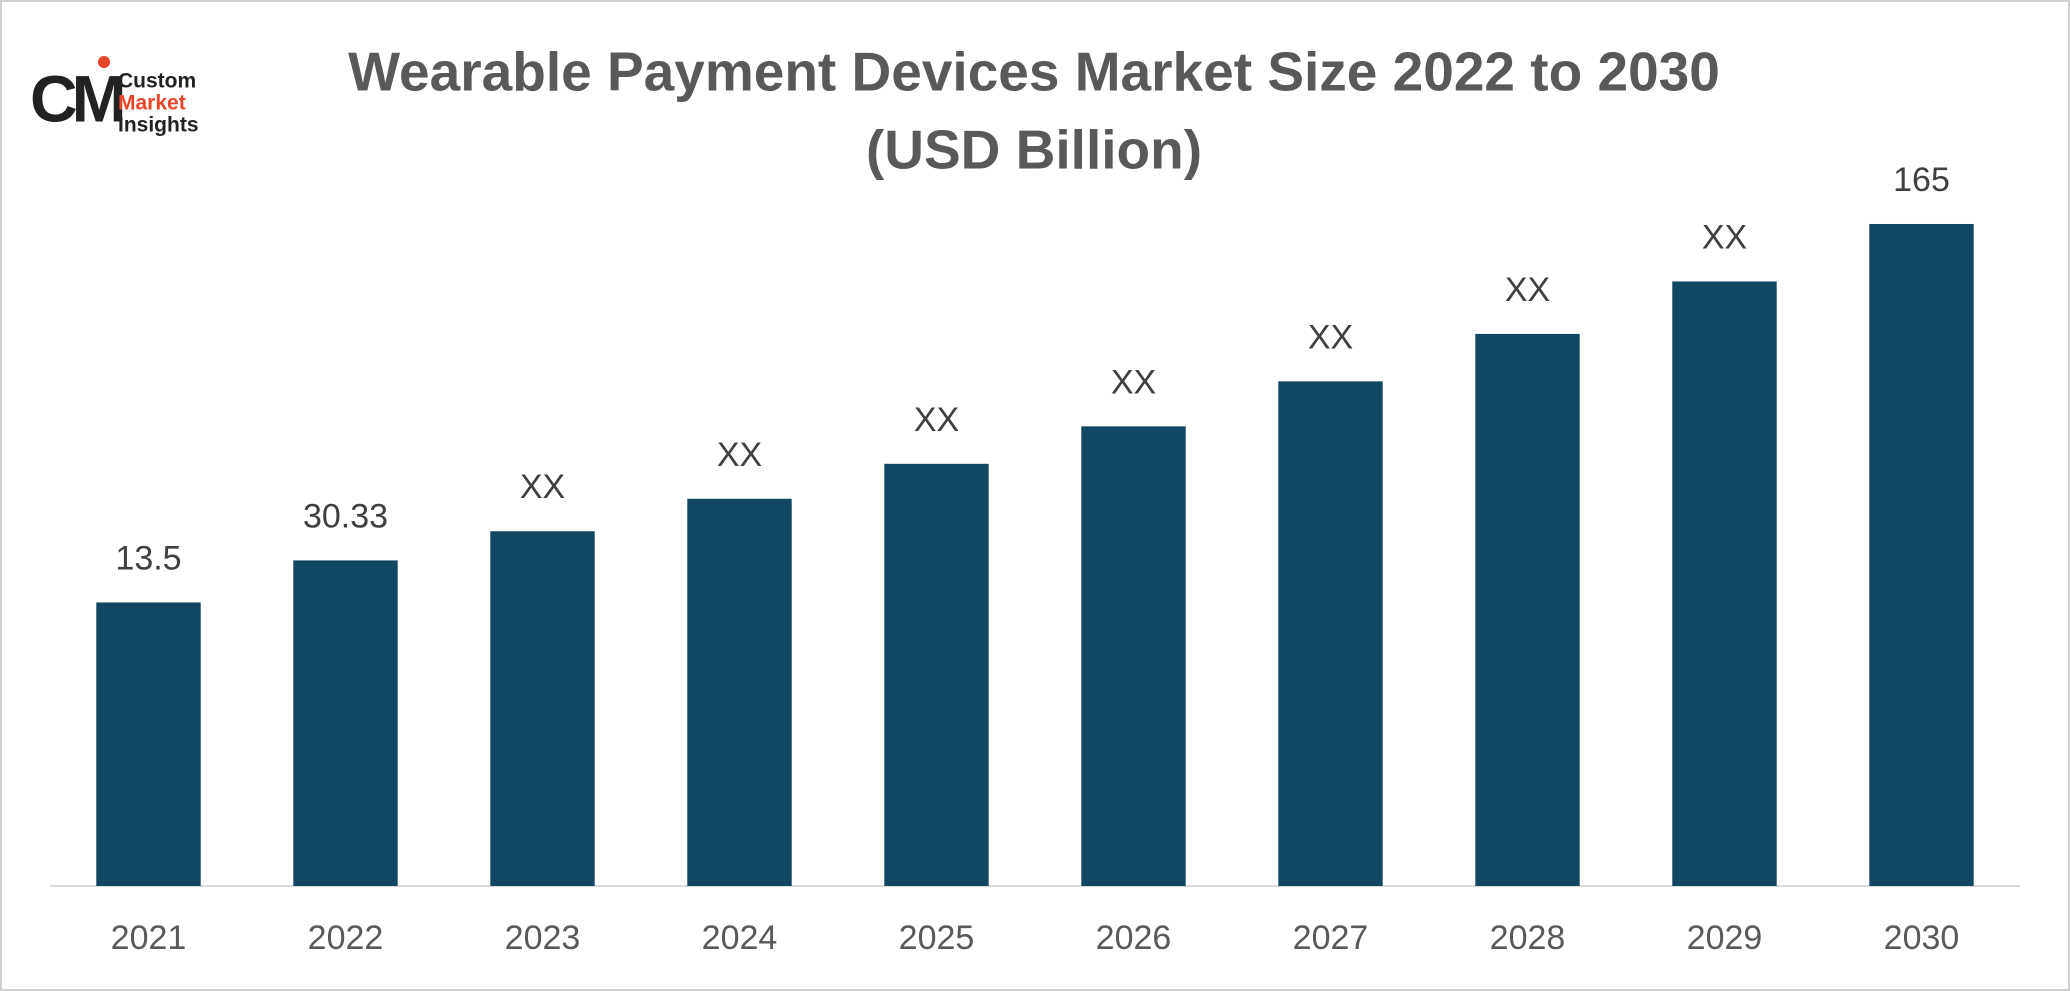 The width and height of the screenshot is (2070, 991). Describe the element at coordinates (104, 62) in the screenshot. I see `logo-dot` at that location.